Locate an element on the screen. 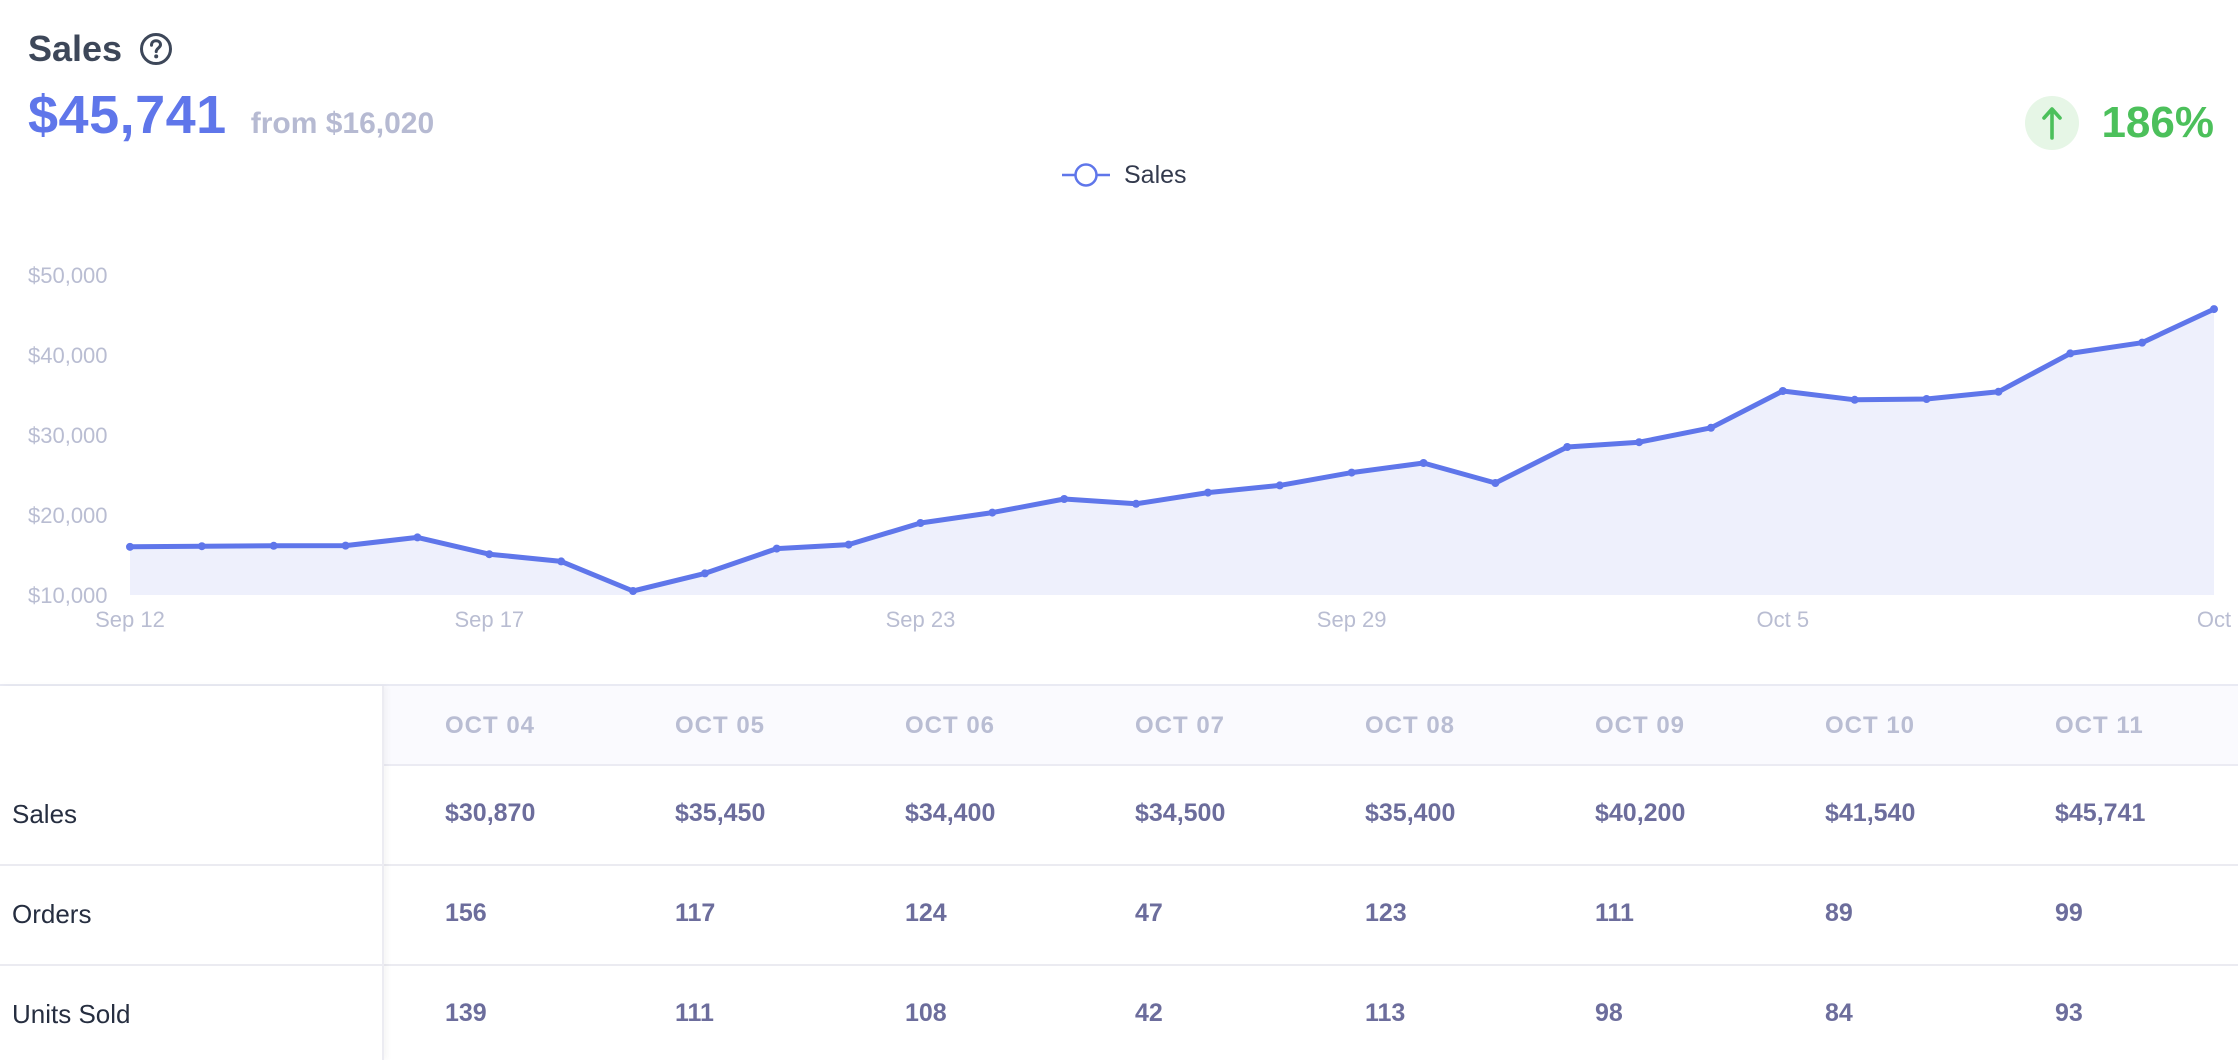  page-title: Sales is located at coordinates (75, 48).